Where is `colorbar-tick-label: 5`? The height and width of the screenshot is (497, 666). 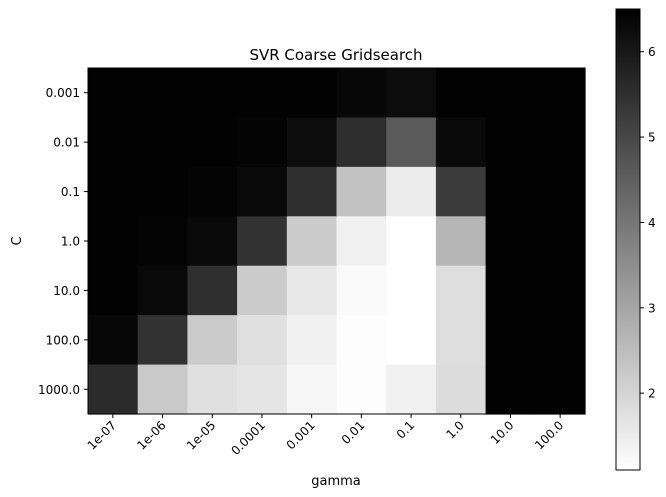
colorbar-tick-label: 5 is located at coordinates (652, 138).